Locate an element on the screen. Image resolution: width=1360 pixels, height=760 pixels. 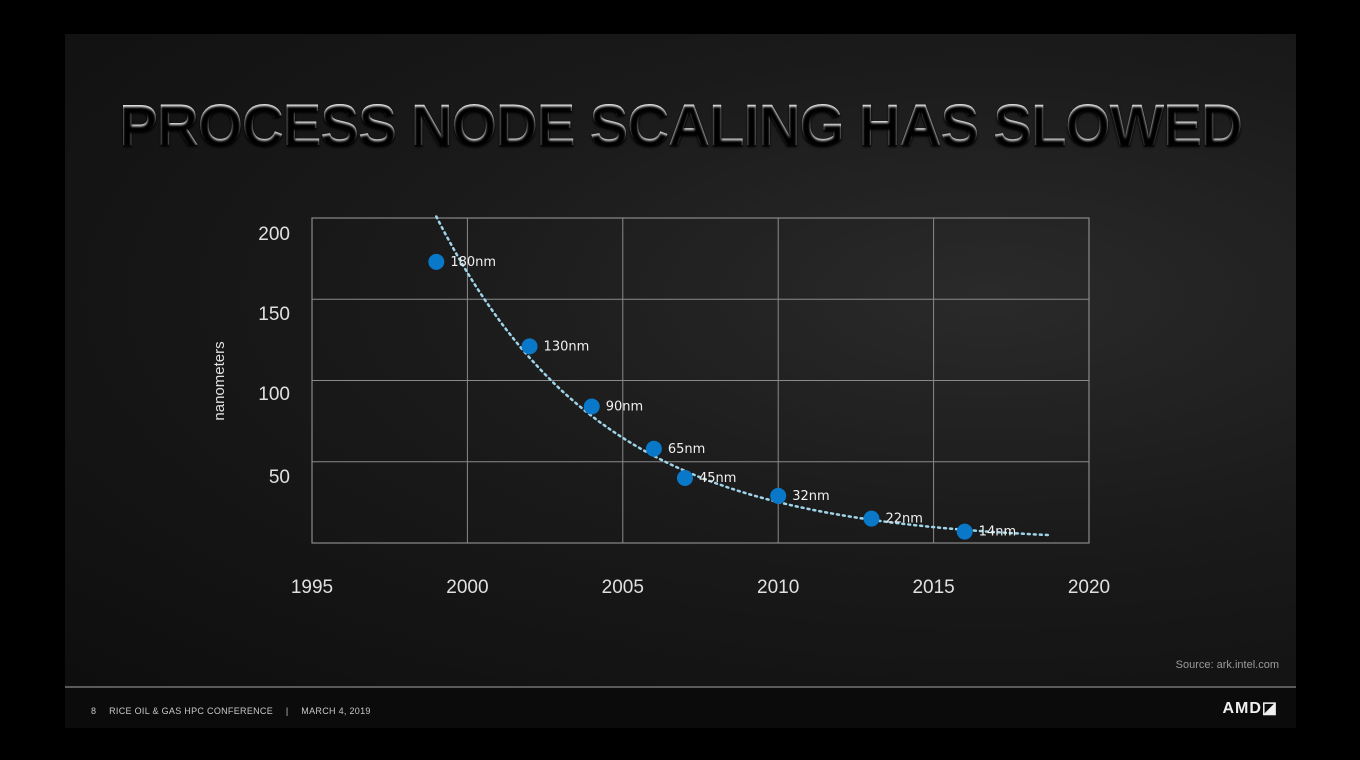
data-label: 130nm is located at coordinates (567, 346).